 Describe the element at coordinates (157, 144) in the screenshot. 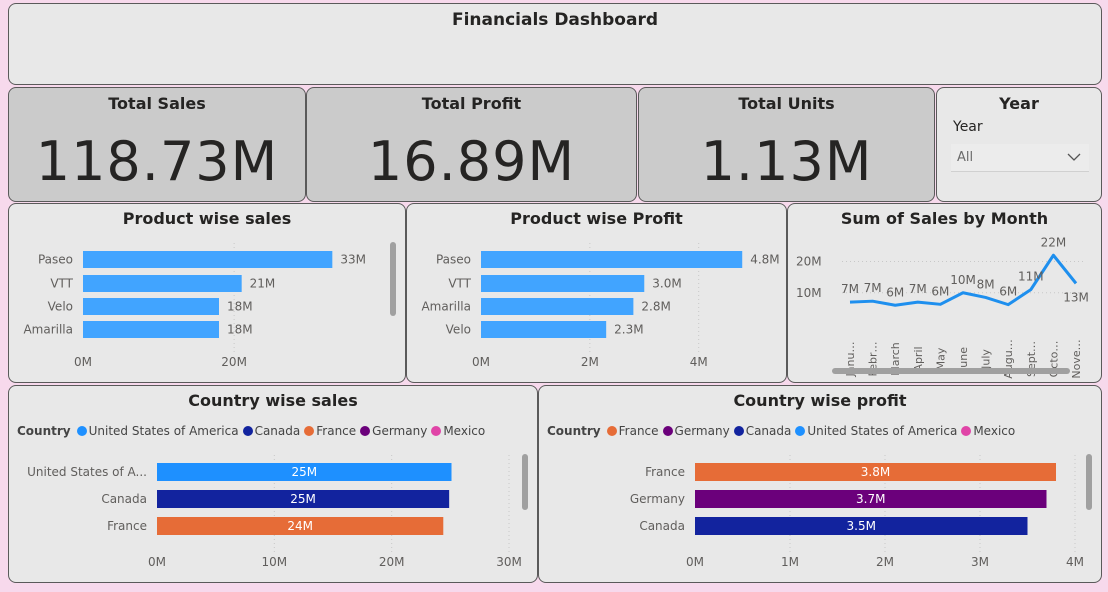

I see `kpi-total-sales: Total Sales 118.73M` at that location.